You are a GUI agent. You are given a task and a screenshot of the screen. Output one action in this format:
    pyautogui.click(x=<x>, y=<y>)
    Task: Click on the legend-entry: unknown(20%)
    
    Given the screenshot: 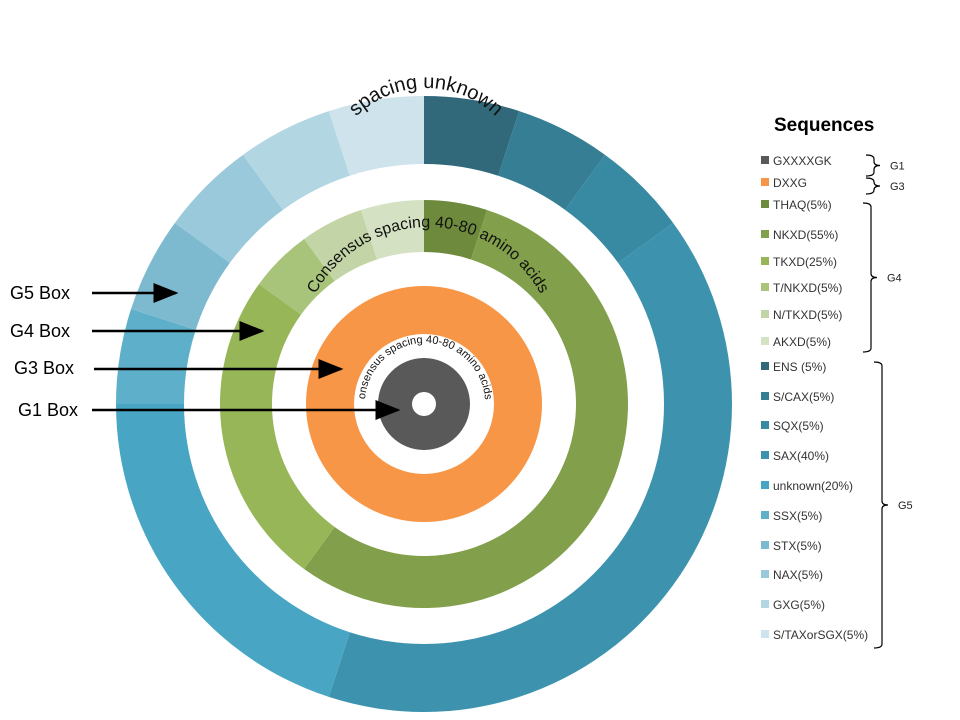 What is the action you would take?
    pyautogui.click(x=813, y=486)
    